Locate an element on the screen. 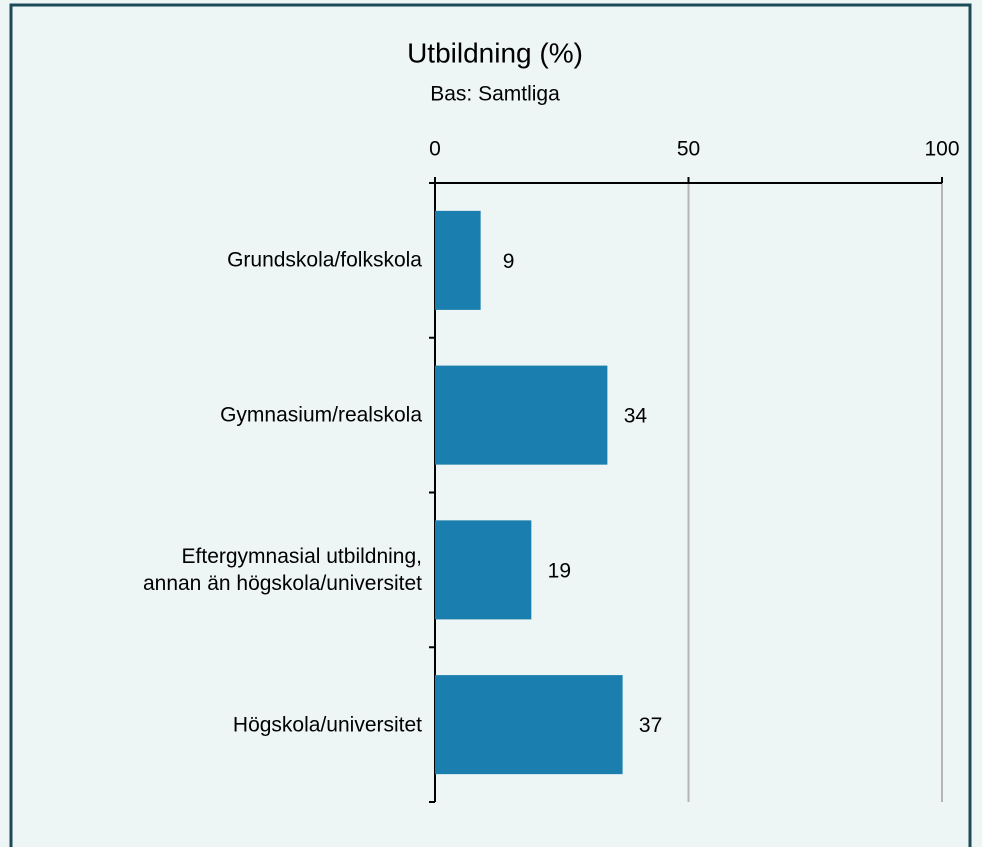  category-label: Högskola/universitet is located at coordinates (327, 725).